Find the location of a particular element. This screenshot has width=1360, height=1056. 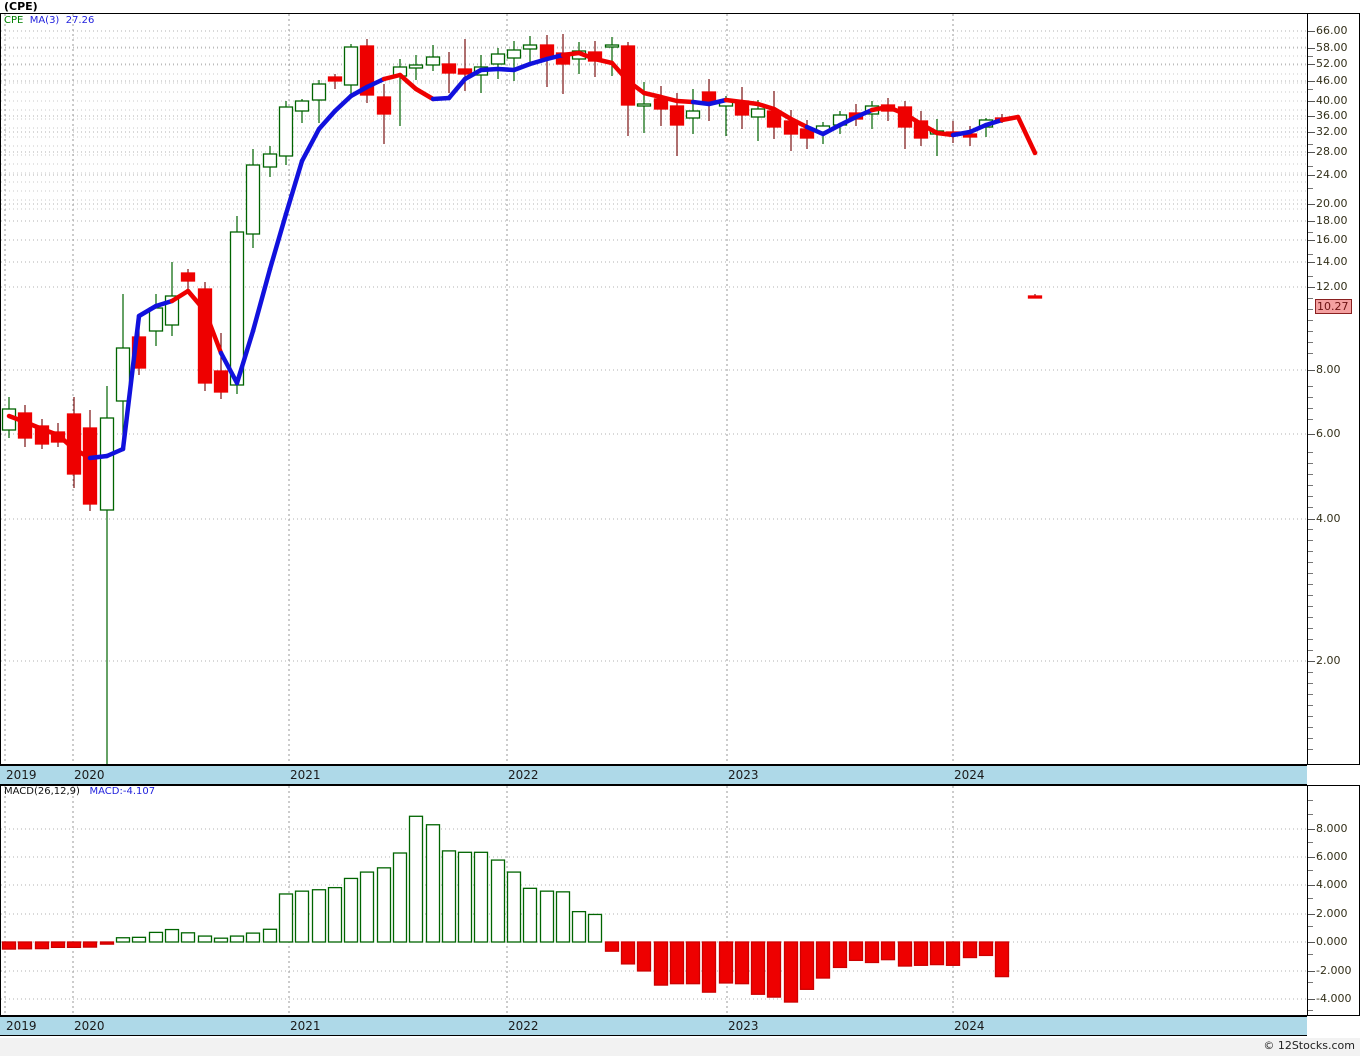

legend-value: 27.26 is located at coordinates (80, 20).